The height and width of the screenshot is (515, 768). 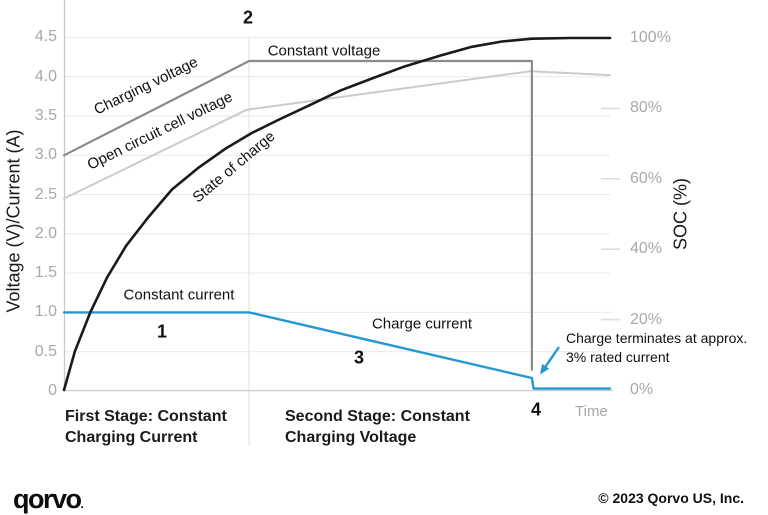 What do you see at coordinates (45, 312) in the screenshot?
I see `left-tick-label: 1.0` at bounding box center [45, 312].